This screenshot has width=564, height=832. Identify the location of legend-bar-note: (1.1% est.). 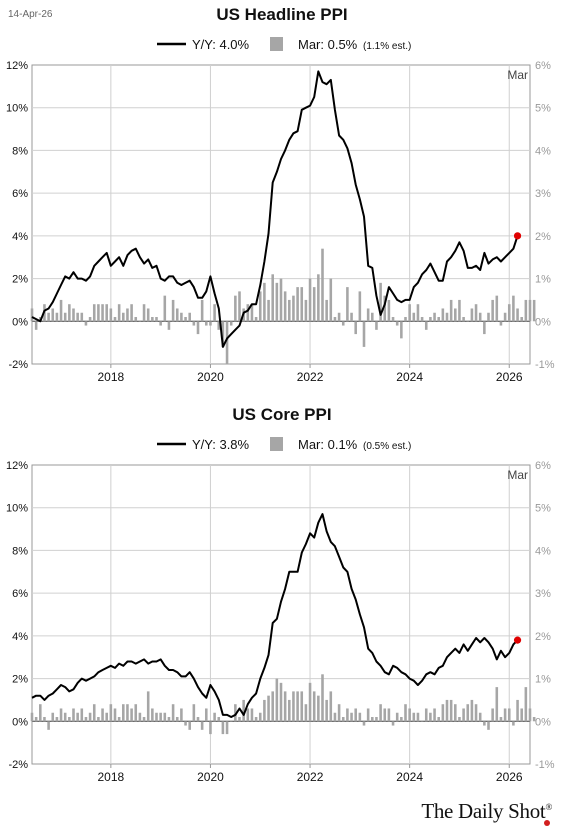
(387, 46).